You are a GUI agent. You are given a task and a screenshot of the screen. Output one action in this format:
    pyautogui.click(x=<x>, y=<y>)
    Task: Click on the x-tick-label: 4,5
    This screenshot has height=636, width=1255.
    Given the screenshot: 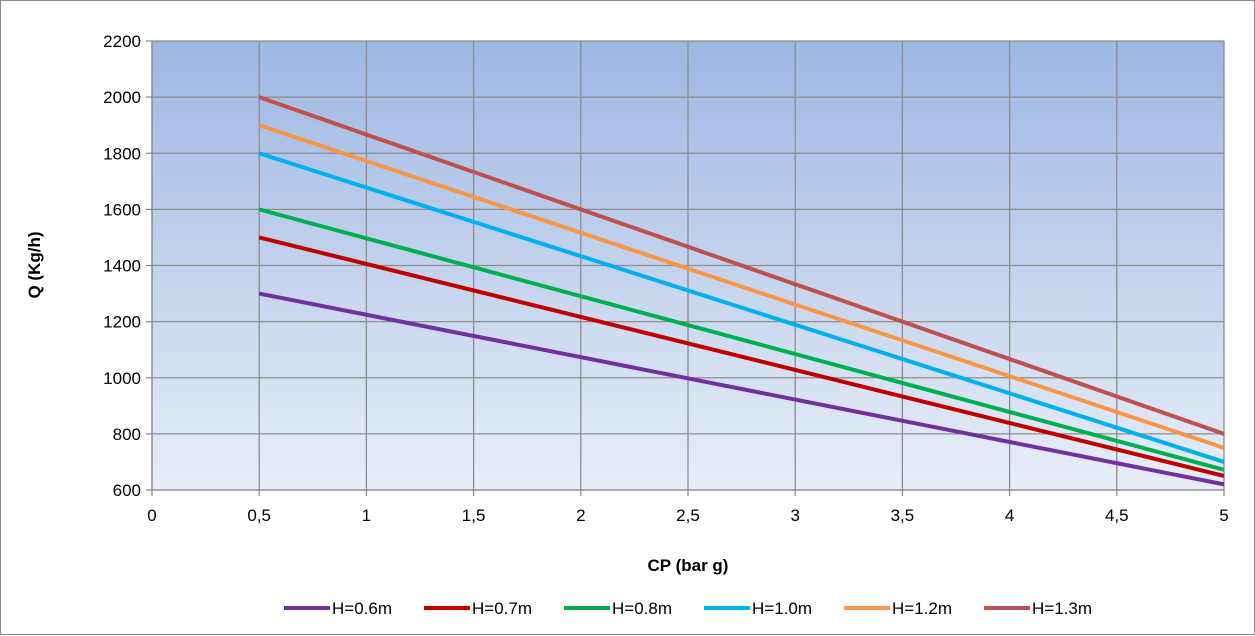 What is the action you would take?
    pyautogui.click(x=1117, y=515)
    